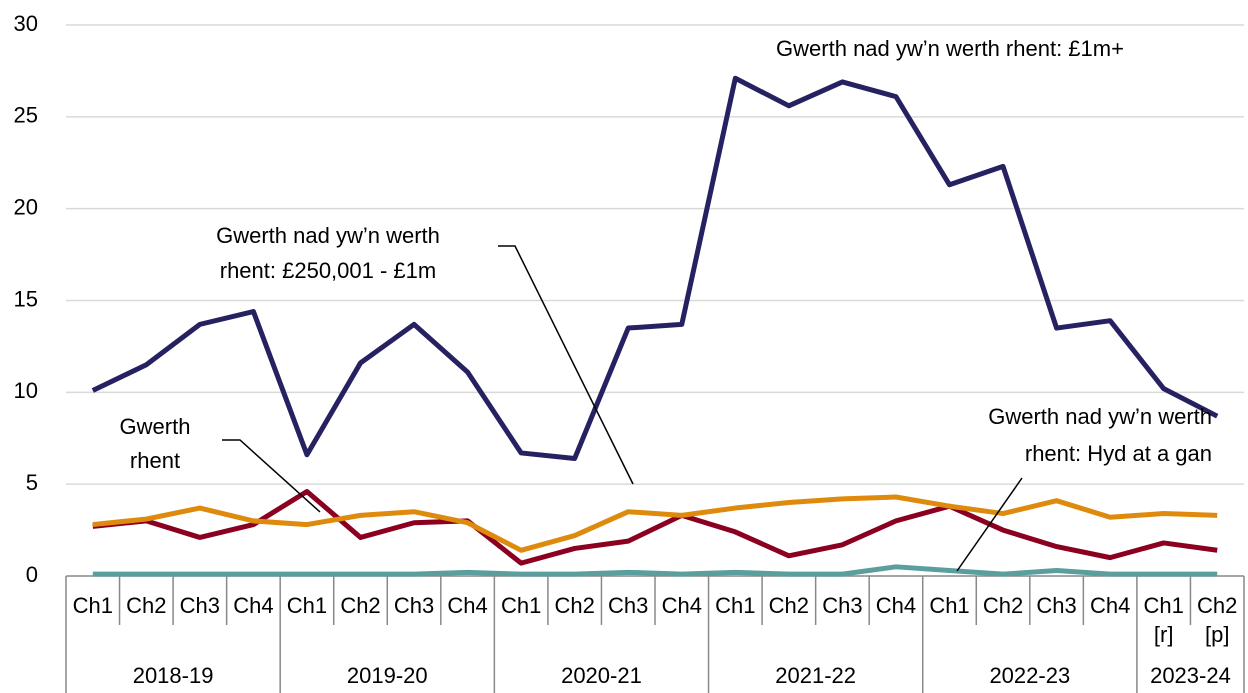 The image size is (1248, 693). Describe the element at coordinates (387, 675) in the screenshot. I see `group-label: 2019-20` at that location.